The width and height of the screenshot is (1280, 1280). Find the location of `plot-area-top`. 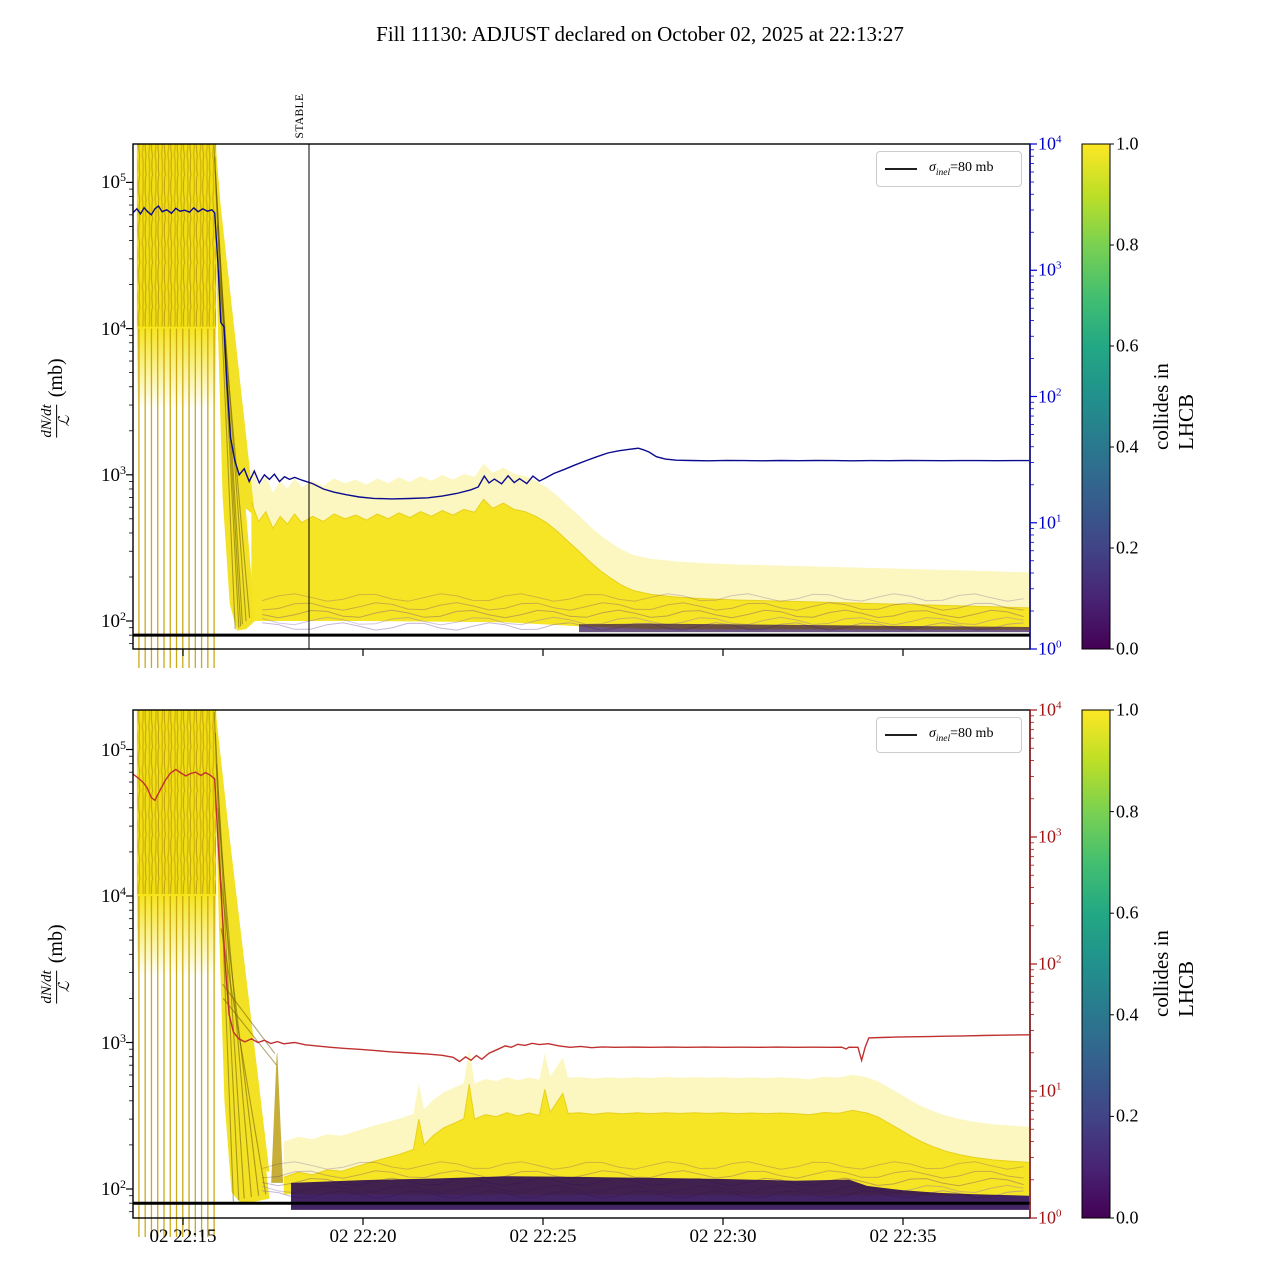

plot-area-top is located at coordinates (176, 277).